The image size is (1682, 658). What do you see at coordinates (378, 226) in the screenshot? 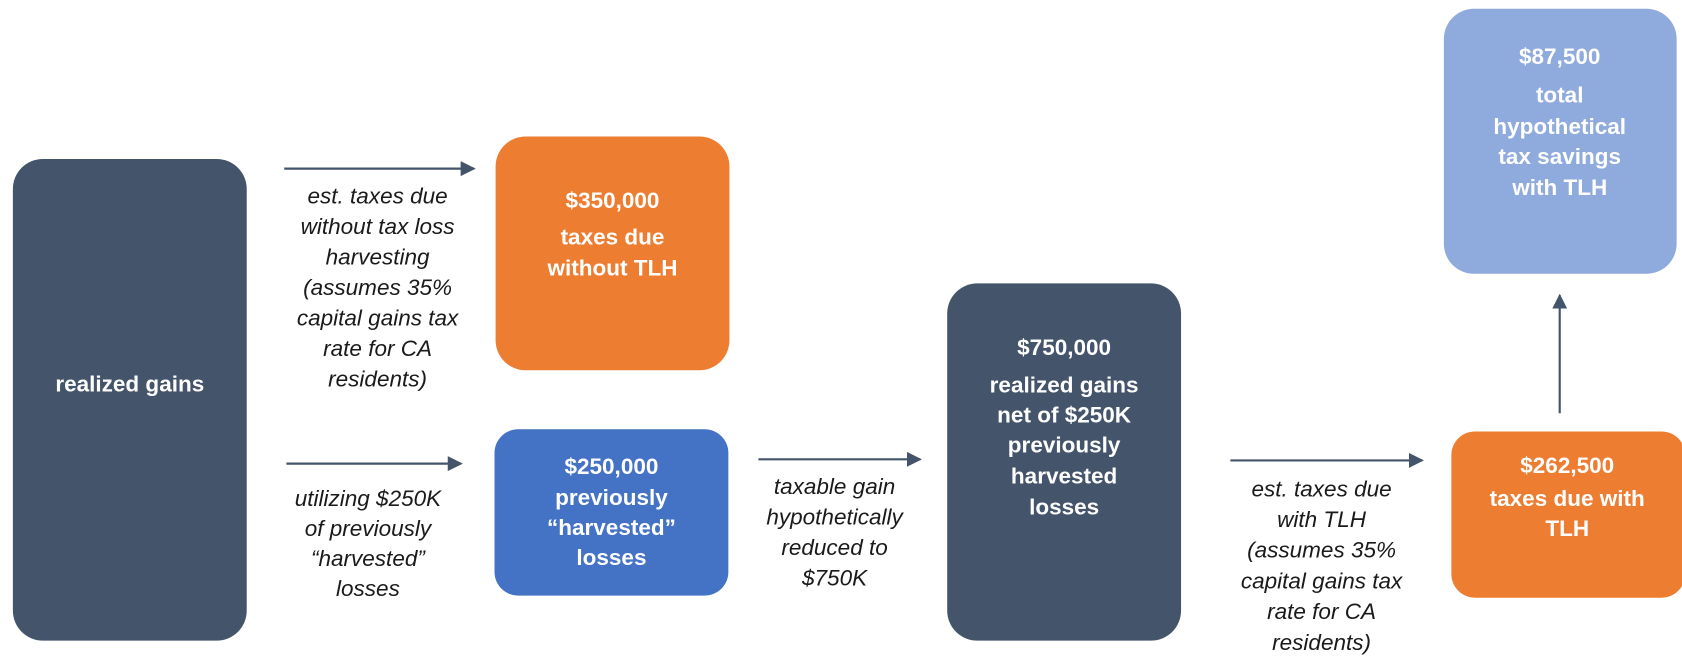
I see `edge-label: without tax loss` at bounding box center [378, 226].